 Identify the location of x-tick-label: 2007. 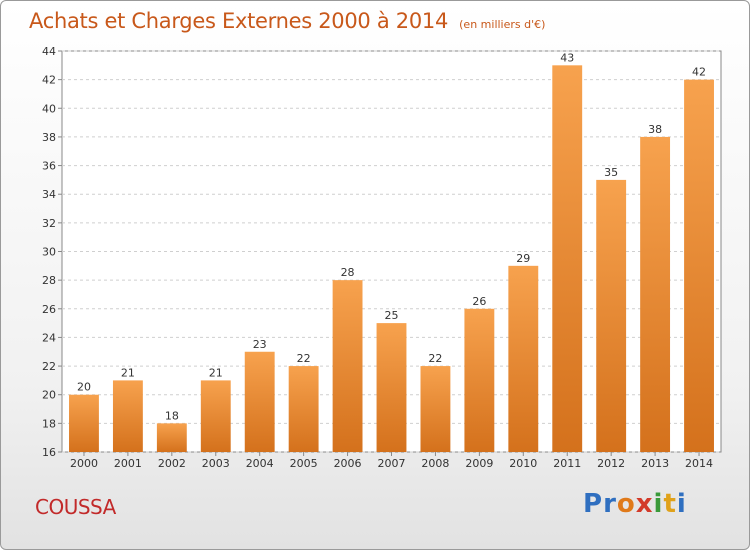
(392, 463).